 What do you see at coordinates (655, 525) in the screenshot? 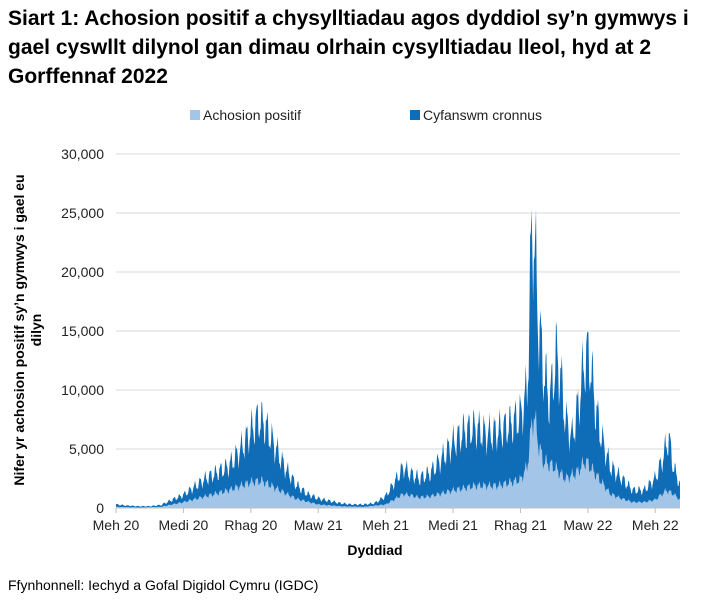
I see `x-tick-label: Meh 22` at bounding box center [655, 525].